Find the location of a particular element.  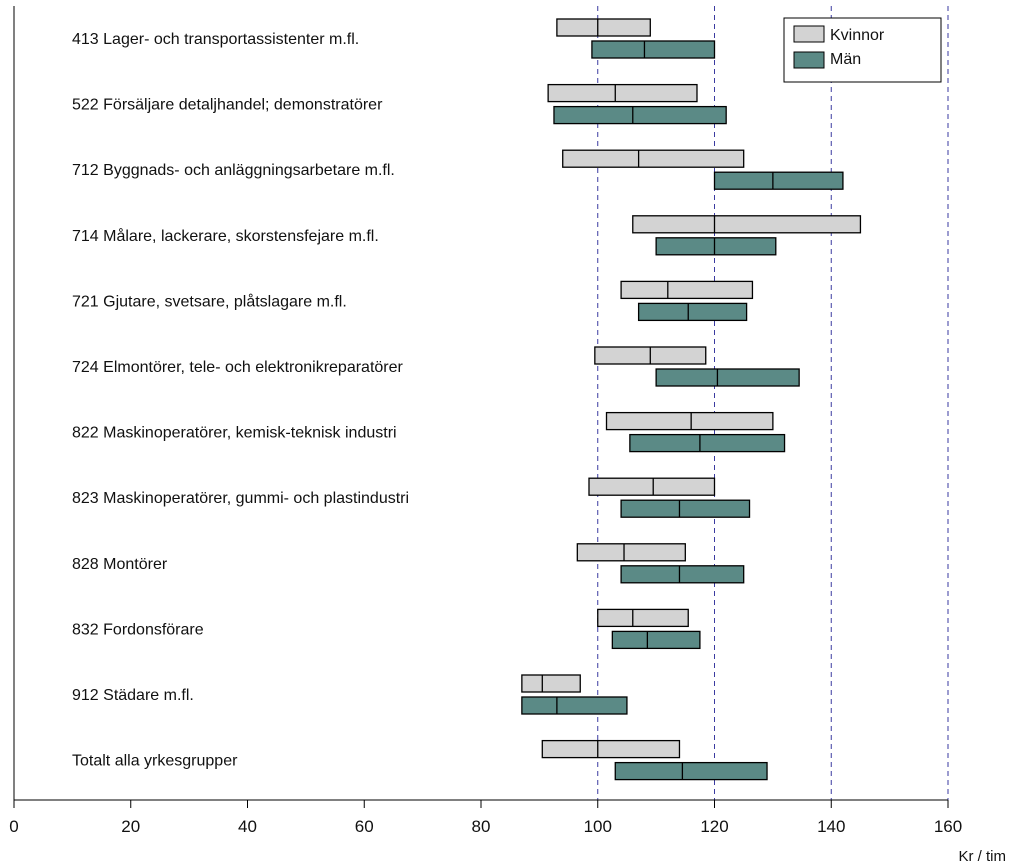

x-axis-unit-label: Kr / tim is located at coordinates (983, 856).